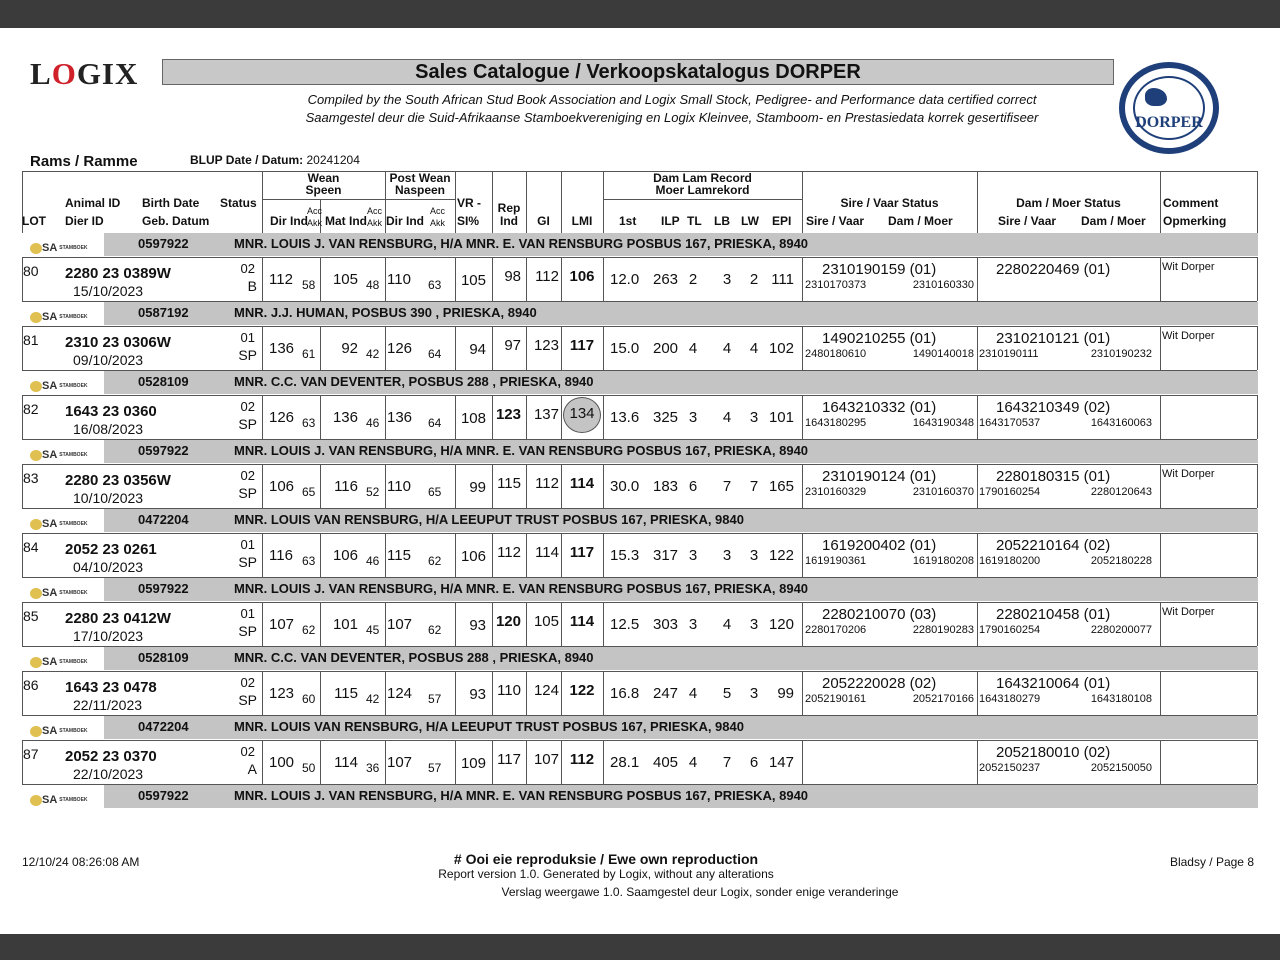  I want to click on pw-dir-ind: 126, so click(400, 348).